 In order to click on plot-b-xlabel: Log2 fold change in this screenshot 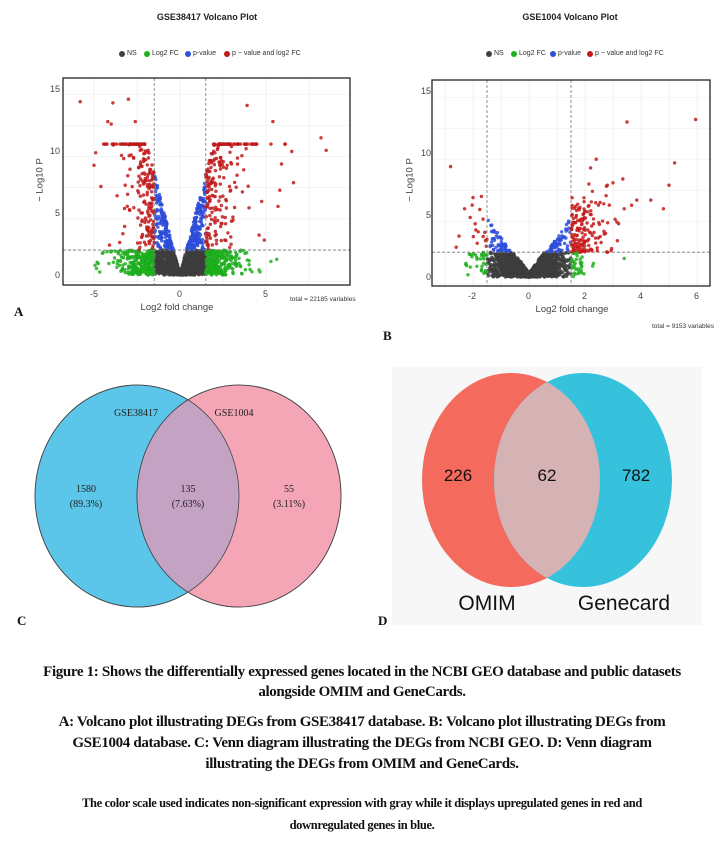, I will do `click(572, 309)`.